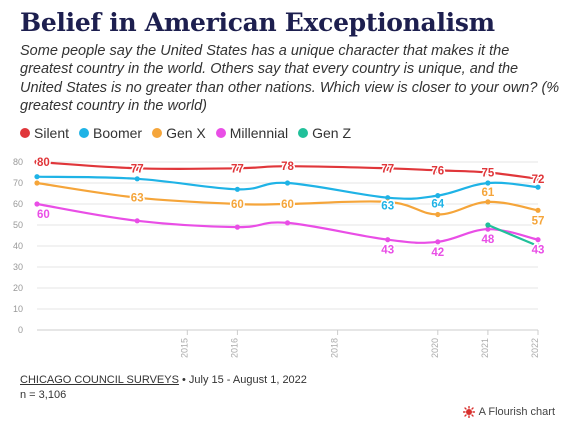 Image resolution: width=569 pixels, height=442 pixels. What do you see at coordinates (259, 133) in the screenshot?
I see `legend-label: Millennial` at bounding box center [259, 133].